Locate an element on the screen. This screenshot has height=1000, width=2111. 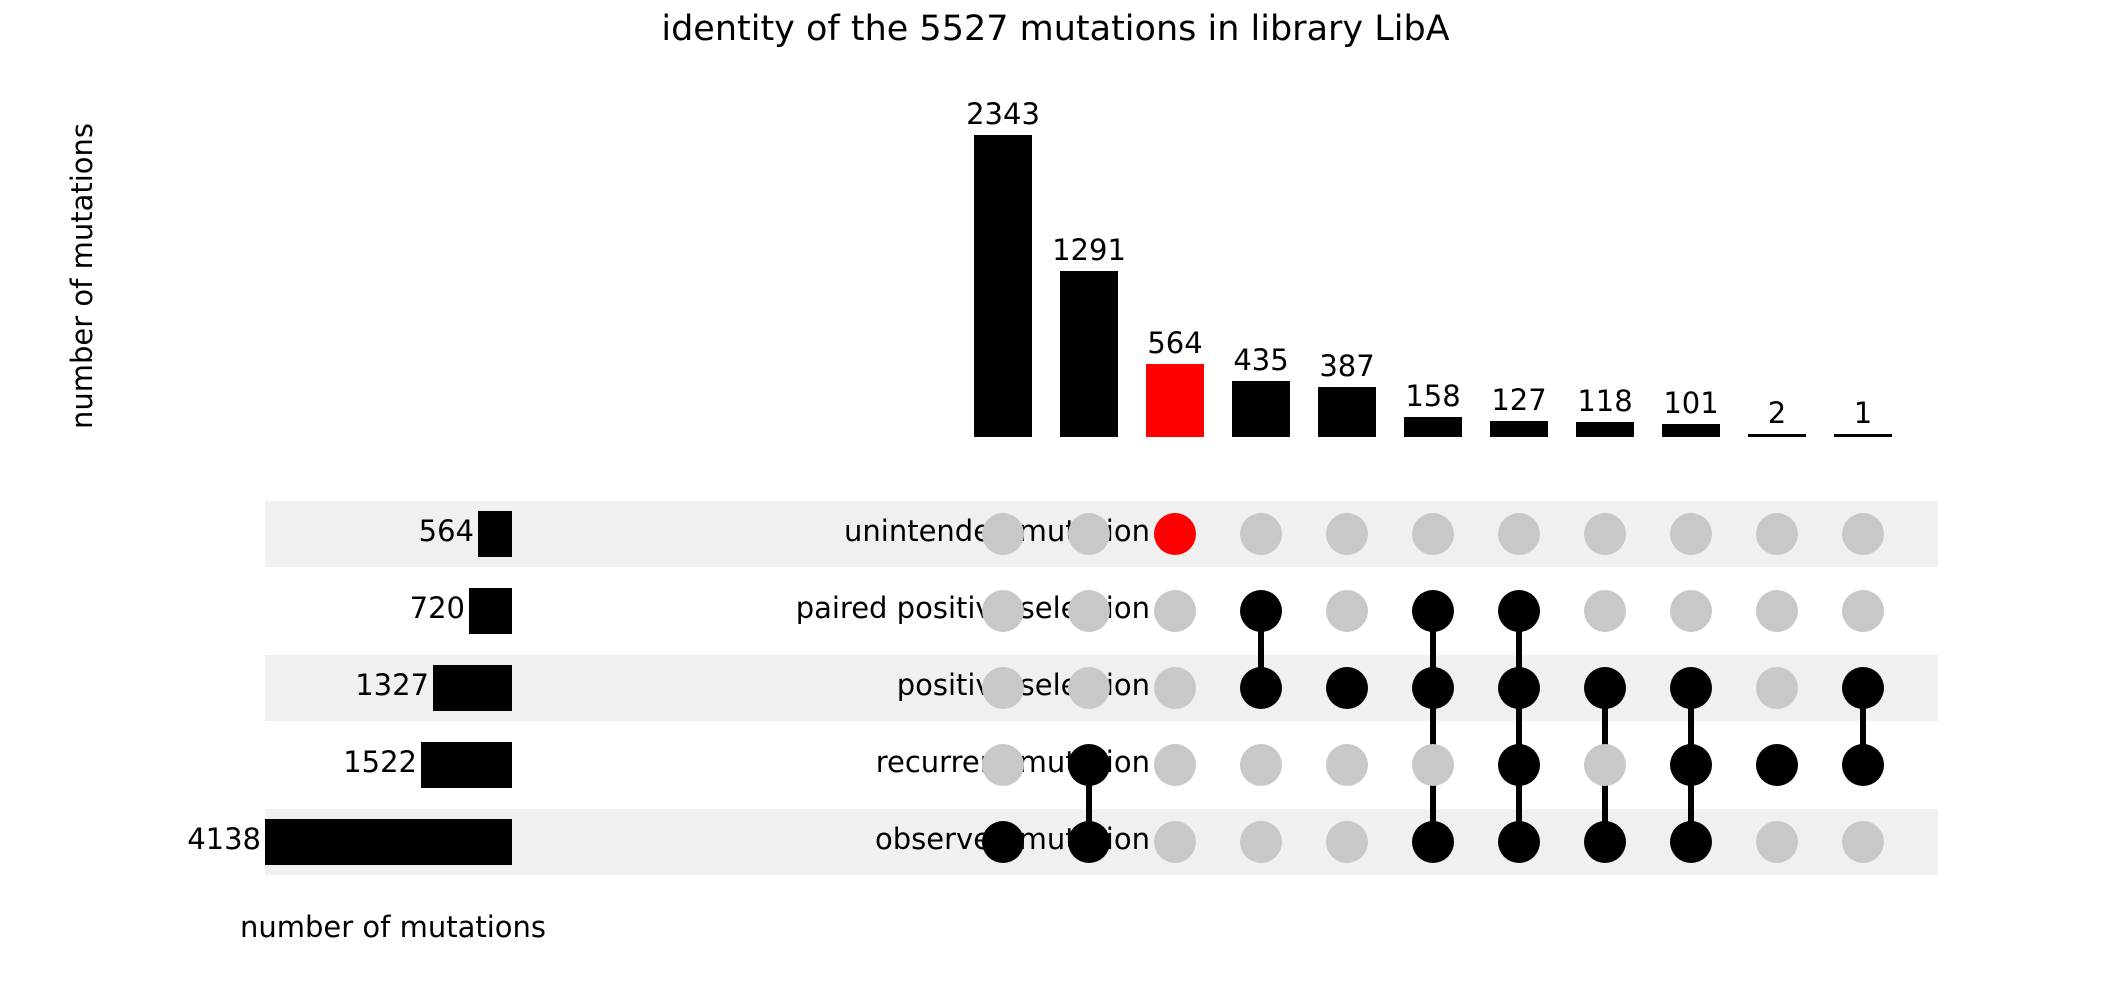
intersection-bar-value: 387 is located at coordinates (1347, 366).